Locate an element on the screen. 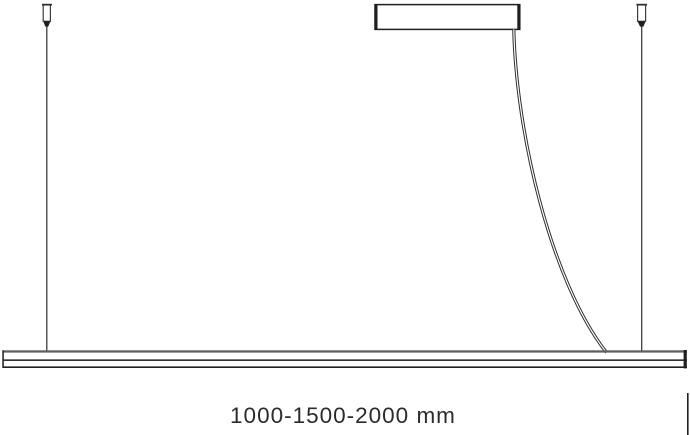 The image size is (690, 435). power-cable-outer is located at coordinates (560, 191).